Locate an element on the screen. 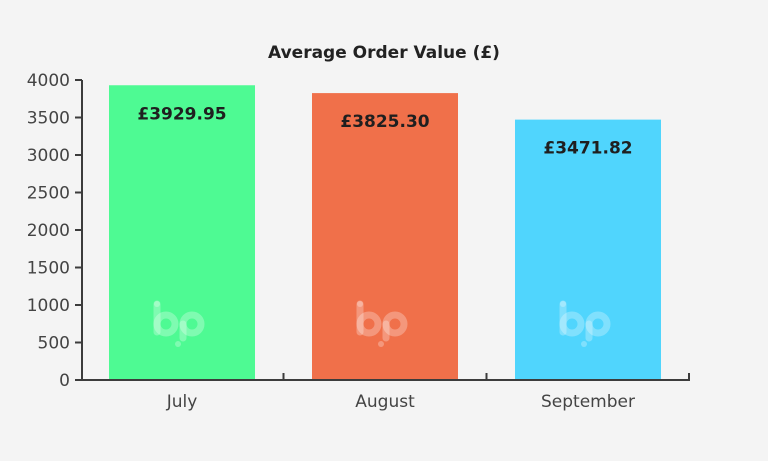 The height and width of the screenshot is (461, 768). y-tick-label: 2500 is located at coordinates (48, 194).